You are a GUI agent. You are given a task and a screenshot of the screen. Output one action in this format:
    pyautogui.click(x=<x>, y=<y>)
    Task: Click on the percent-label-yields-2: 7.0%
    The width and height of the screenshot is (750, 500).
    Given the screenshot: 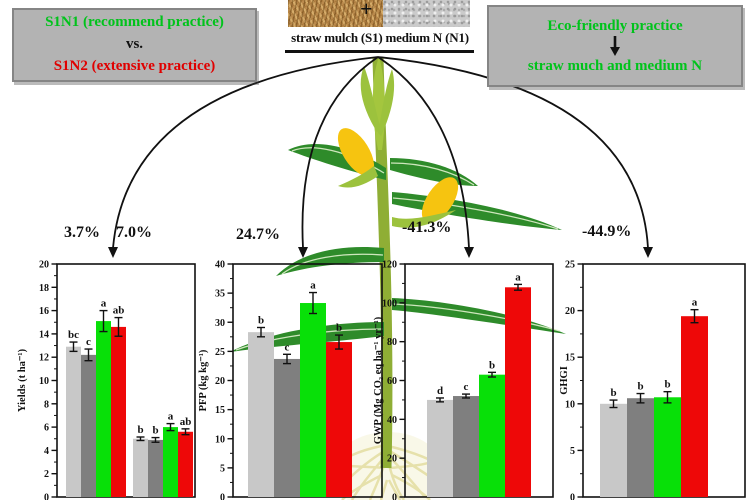 What is the action you would take?
    pyautogui.click(x=134, y=232)
    